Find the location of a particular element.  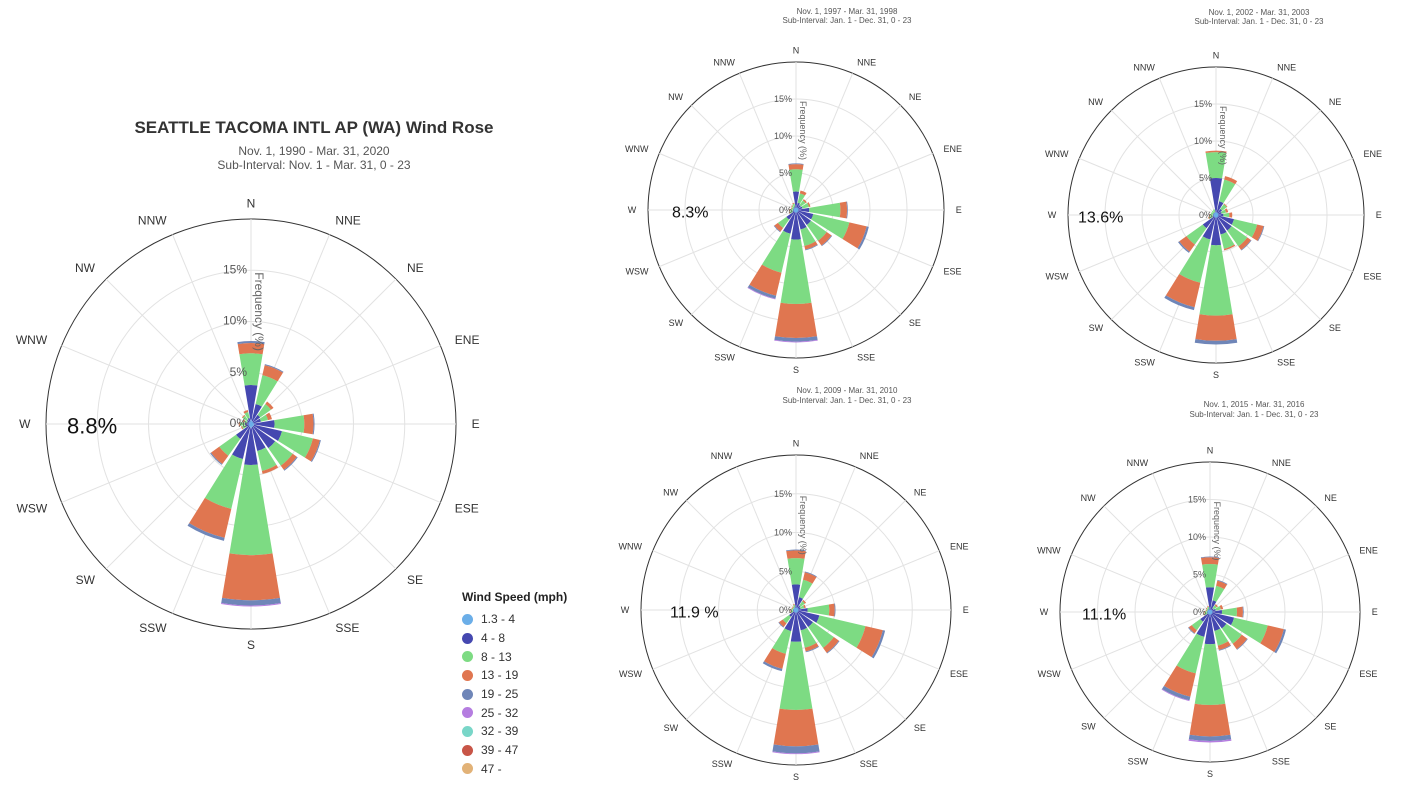

legend-item: 13 - 19 is located at coordinates (527, 675).